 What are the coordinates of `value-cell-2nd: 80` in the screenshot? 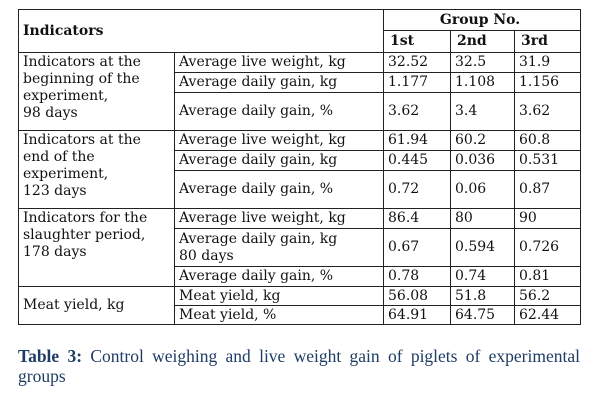 It's located at (482, 218).